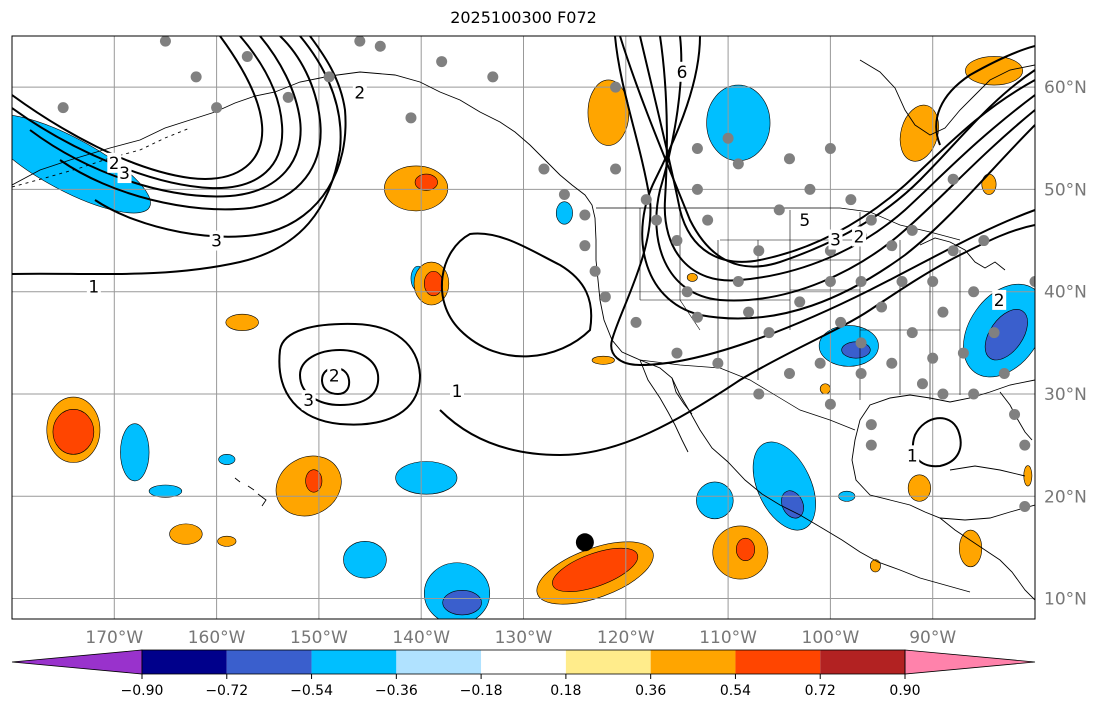 Image resolution: width=1105 pixels, height=712 pixels. Describe the element at coordinates (1065, 497) in the screenshot. I see `latitude-label: 20°N` at that location.